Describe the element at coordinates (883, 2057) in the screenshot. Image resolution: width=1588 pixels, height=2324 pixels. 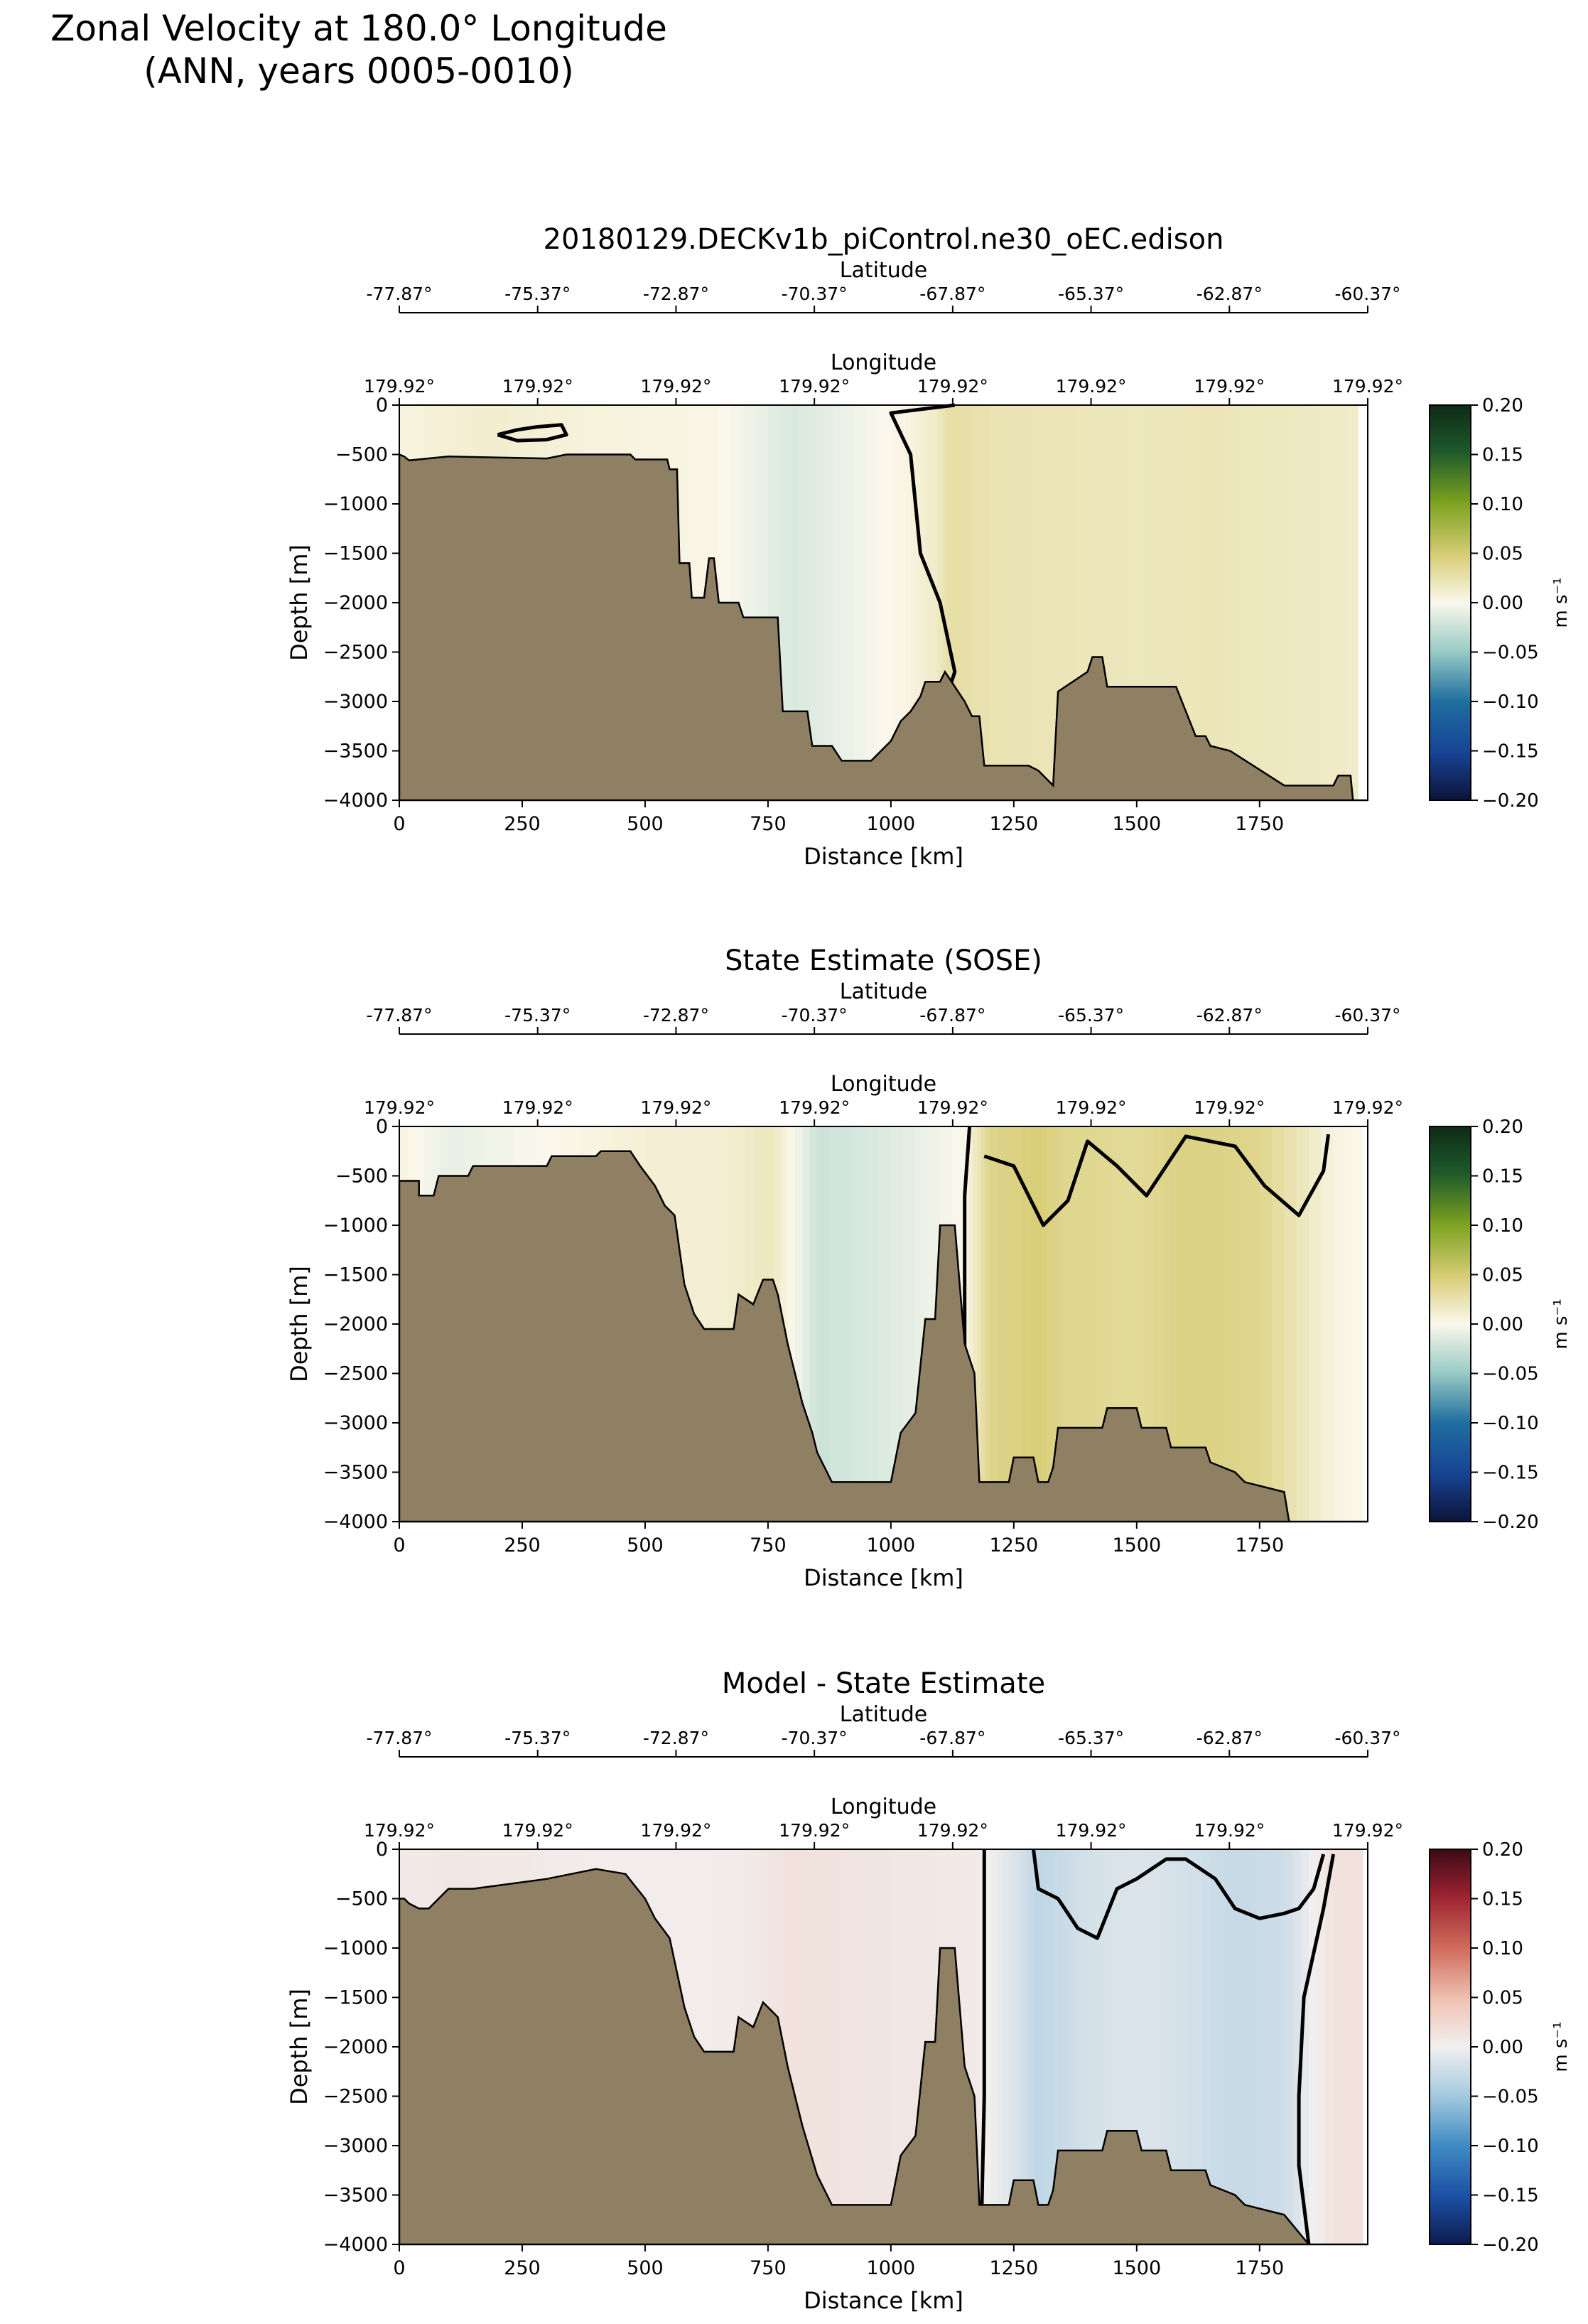
I see `bathymetry` at that location.